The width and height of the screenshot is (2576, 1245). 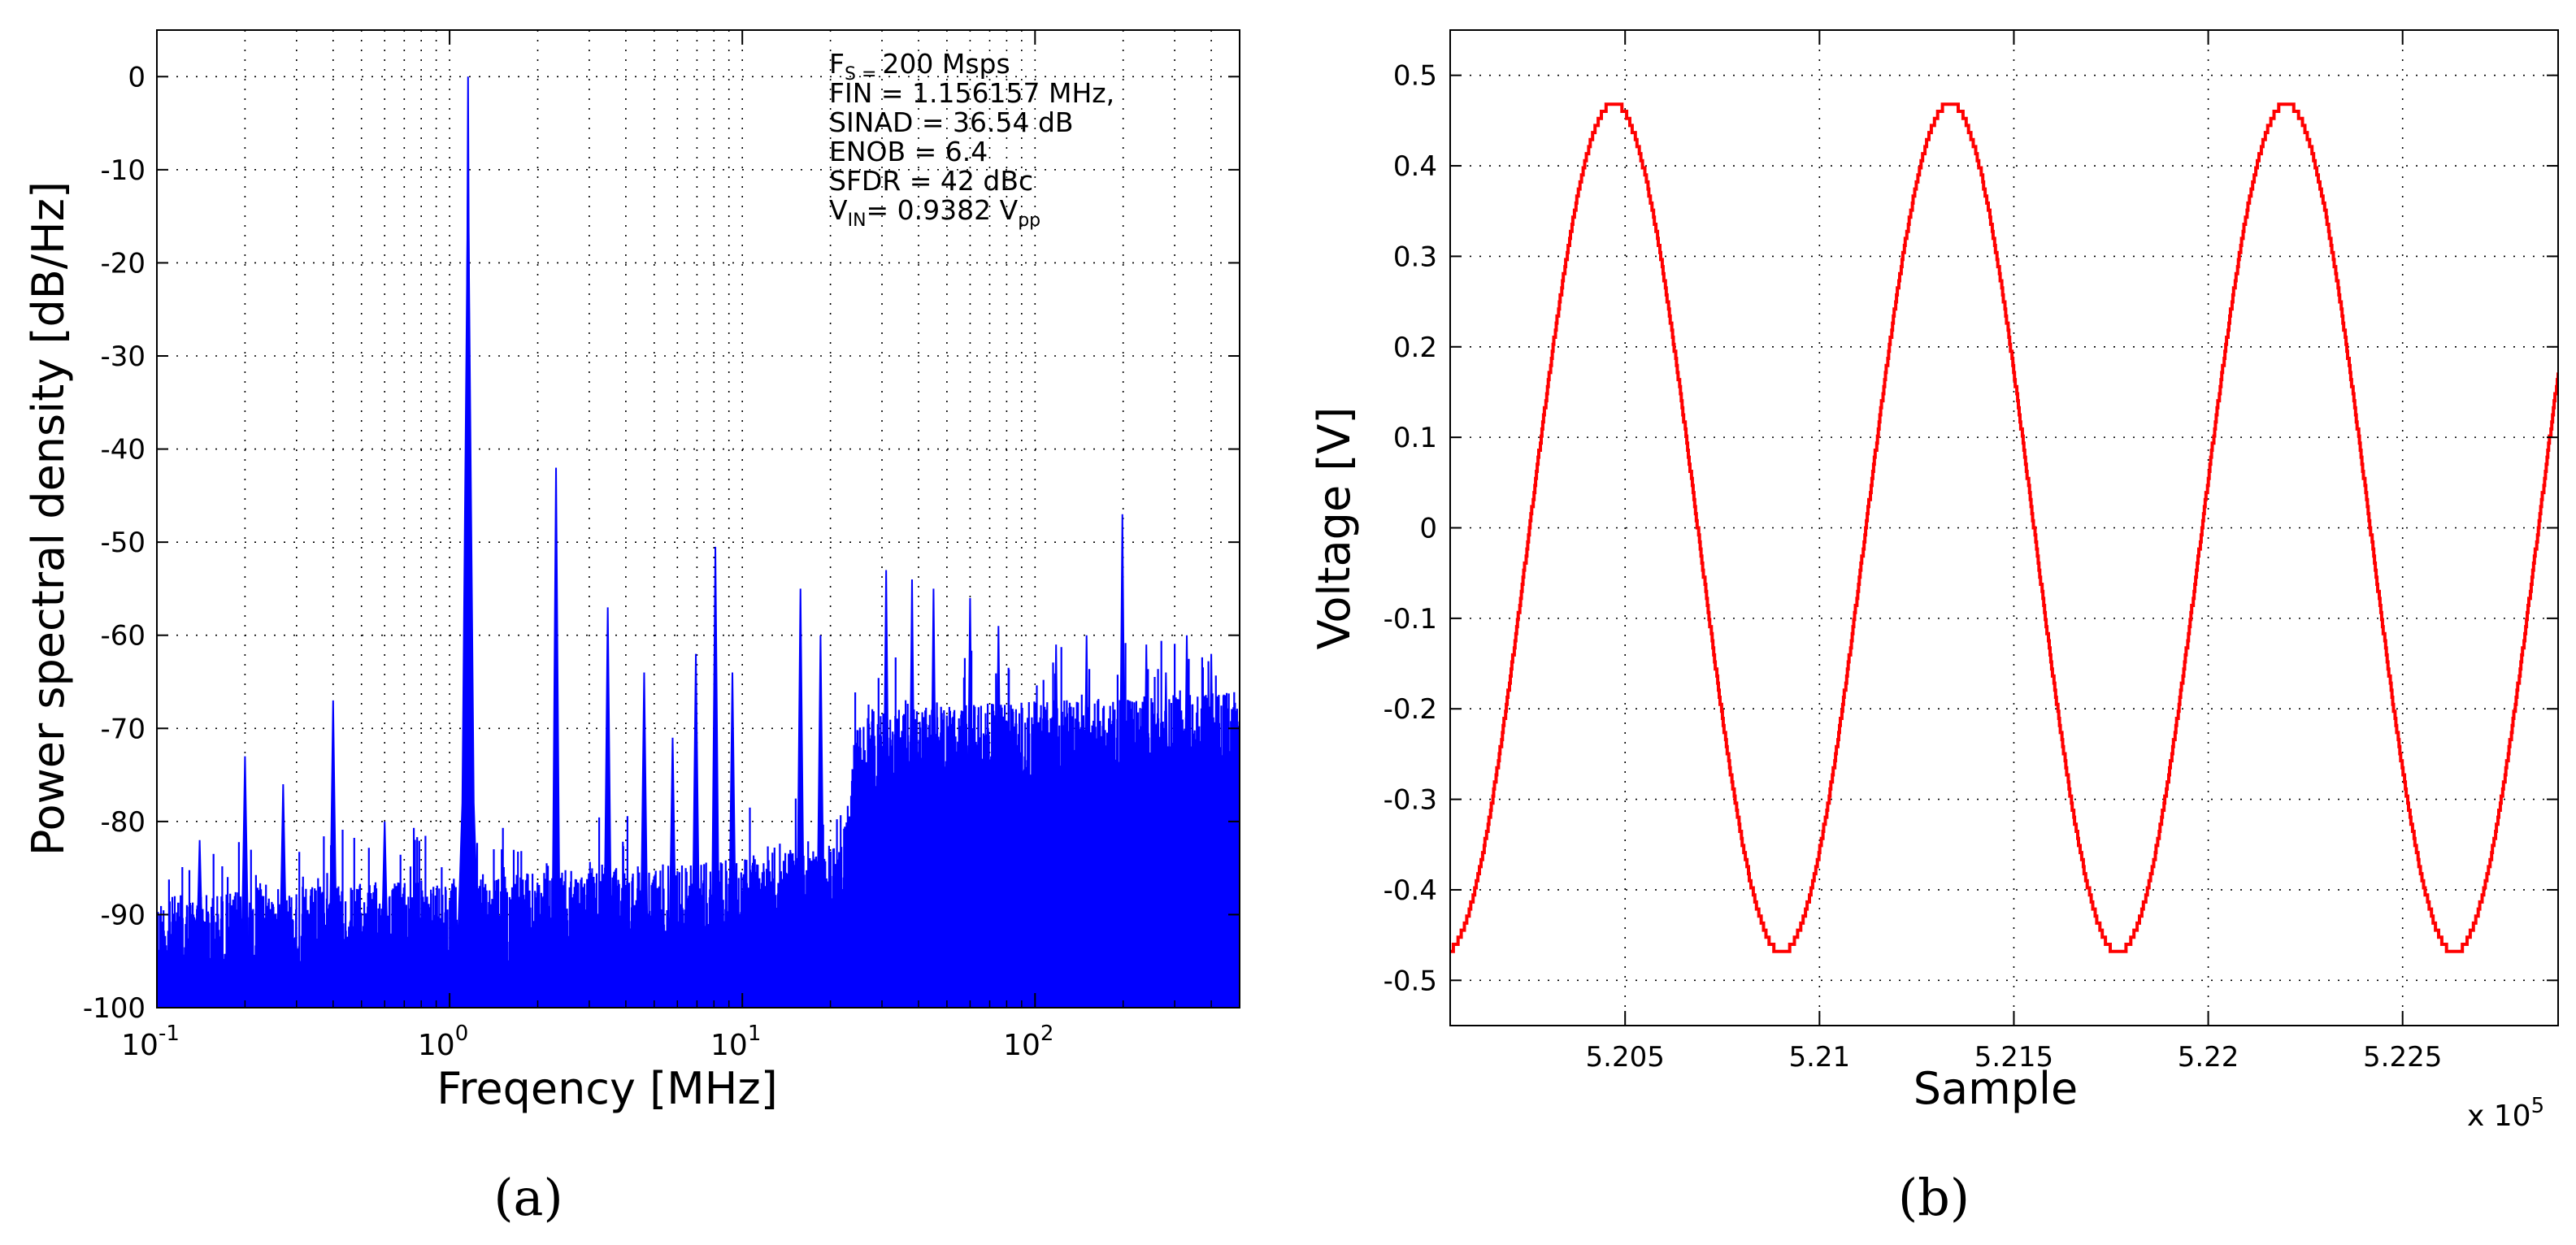 What do you see at coordinates (1410, 981) in the screenshot?
I see `panel-b-ytick-label: -0.5` at bounding box center [1410, 981].